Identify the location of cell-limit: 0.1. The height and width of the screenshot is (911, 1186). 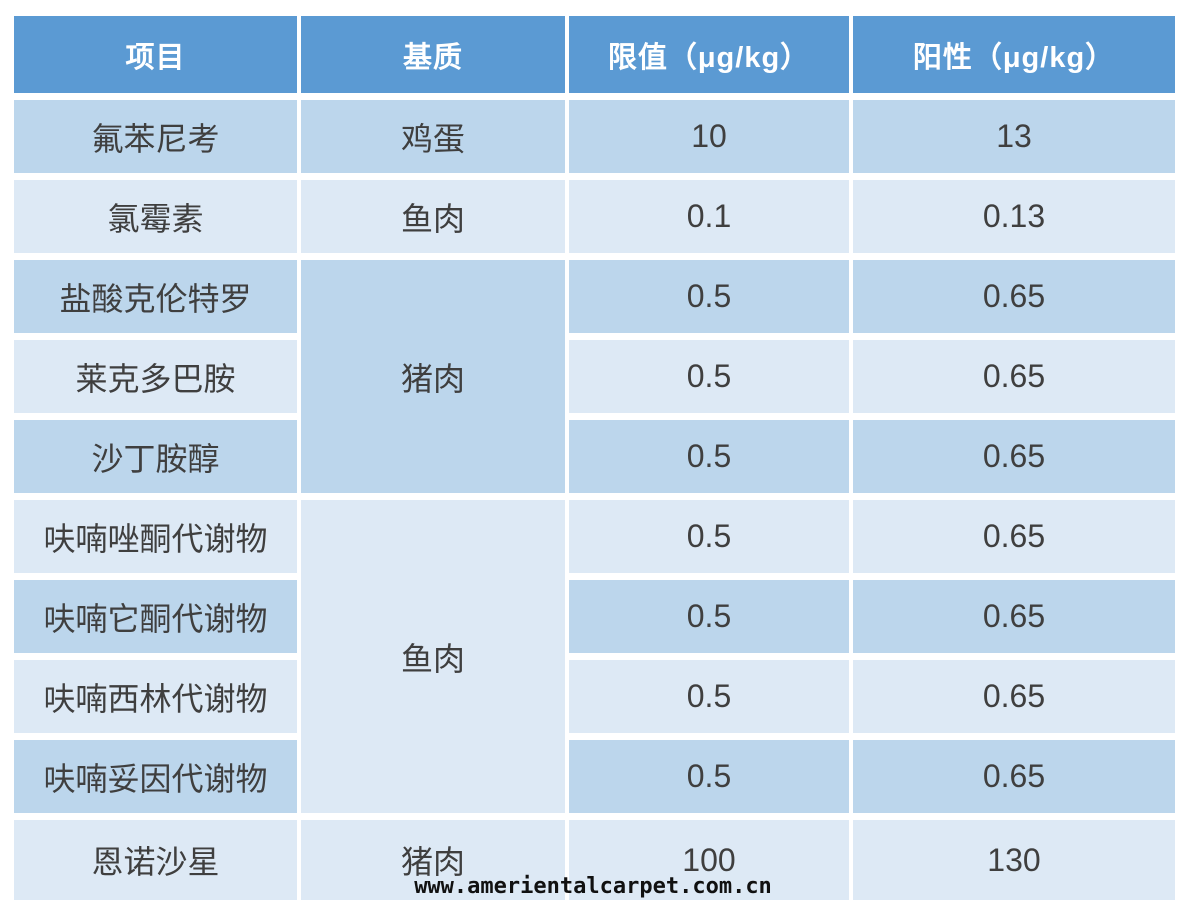
(709, 216).